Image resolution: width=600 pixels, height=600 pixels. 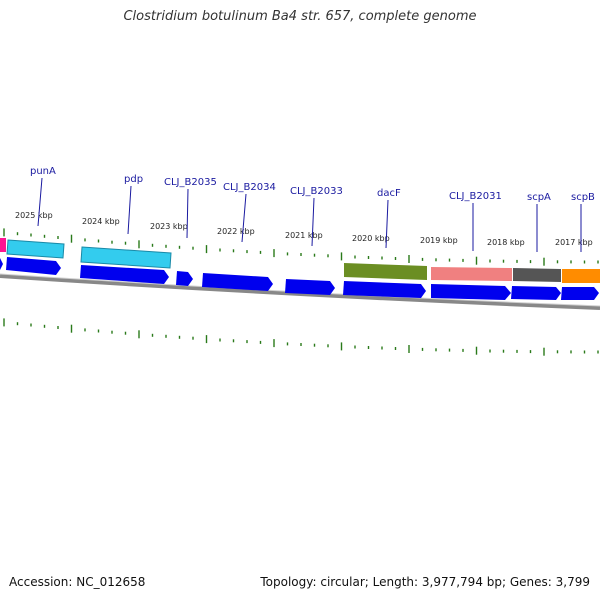 I want to click on kbp-label: 2025 kbp, so click(x=34, y=215).